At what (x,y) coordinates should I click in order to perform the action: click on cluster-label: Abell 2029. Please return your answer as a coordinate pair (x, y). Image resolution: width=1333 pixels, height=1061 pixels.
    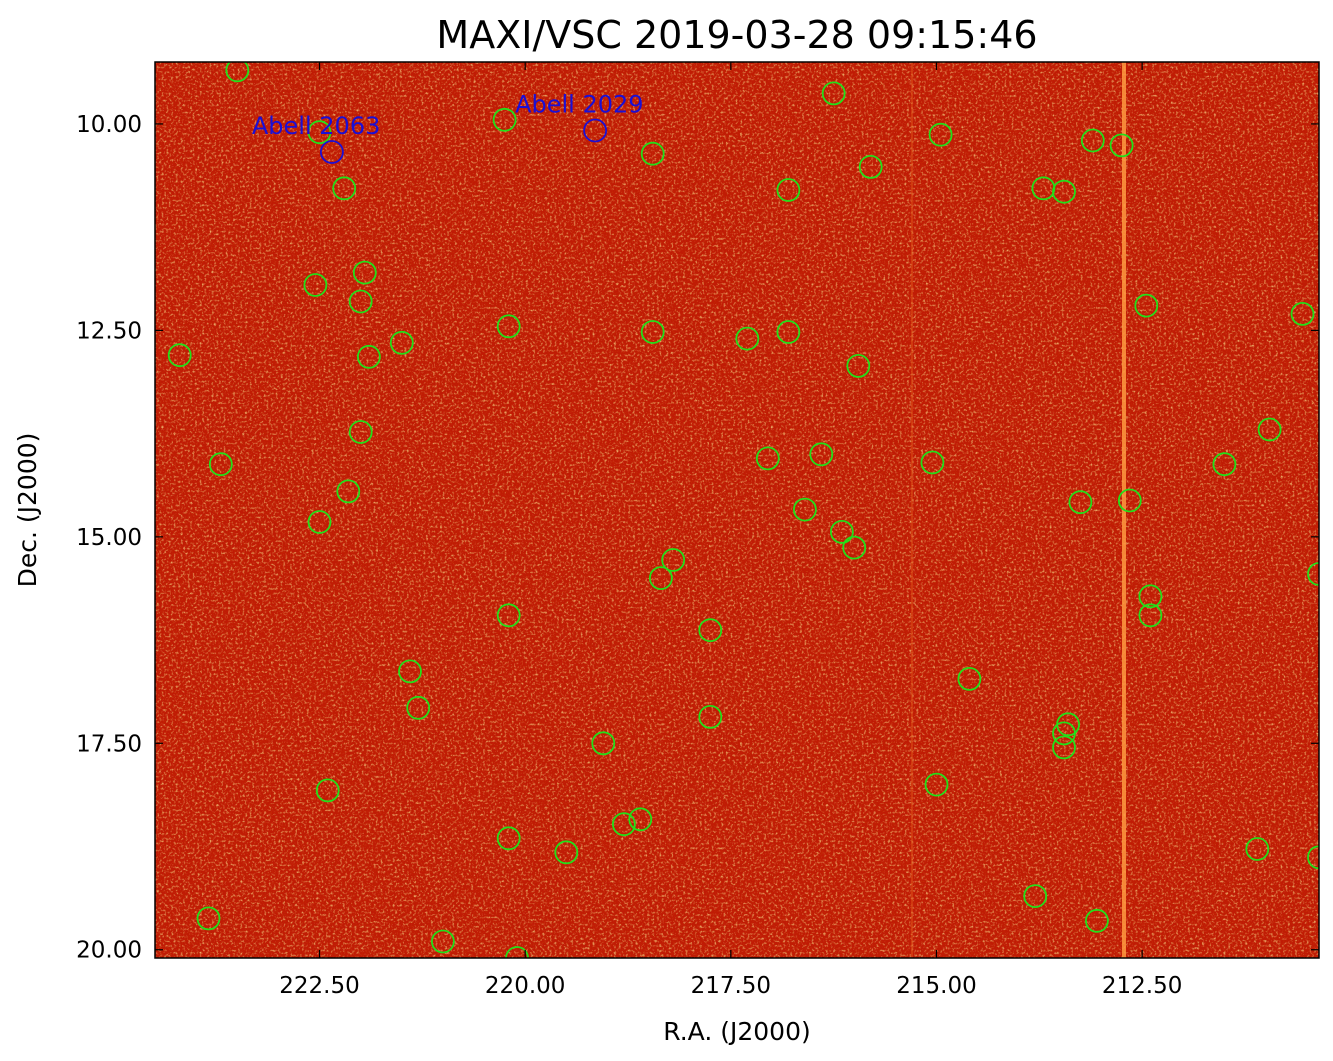
    Looking at the image, I should click on (579, 105).